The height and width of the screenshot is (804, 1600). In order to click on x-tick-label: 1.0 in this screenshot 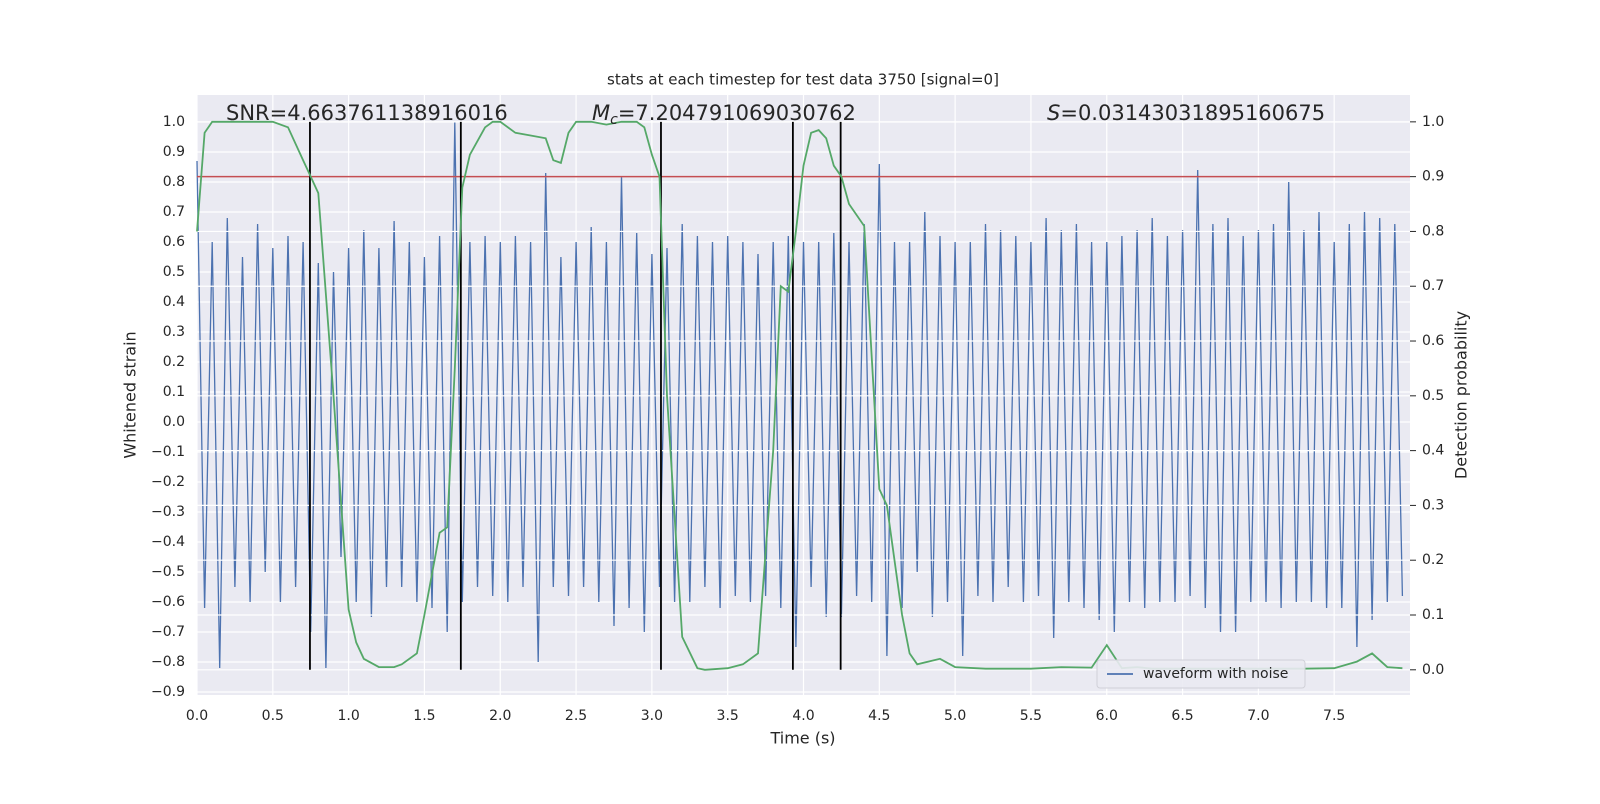, I will do `click(348, 716)`.